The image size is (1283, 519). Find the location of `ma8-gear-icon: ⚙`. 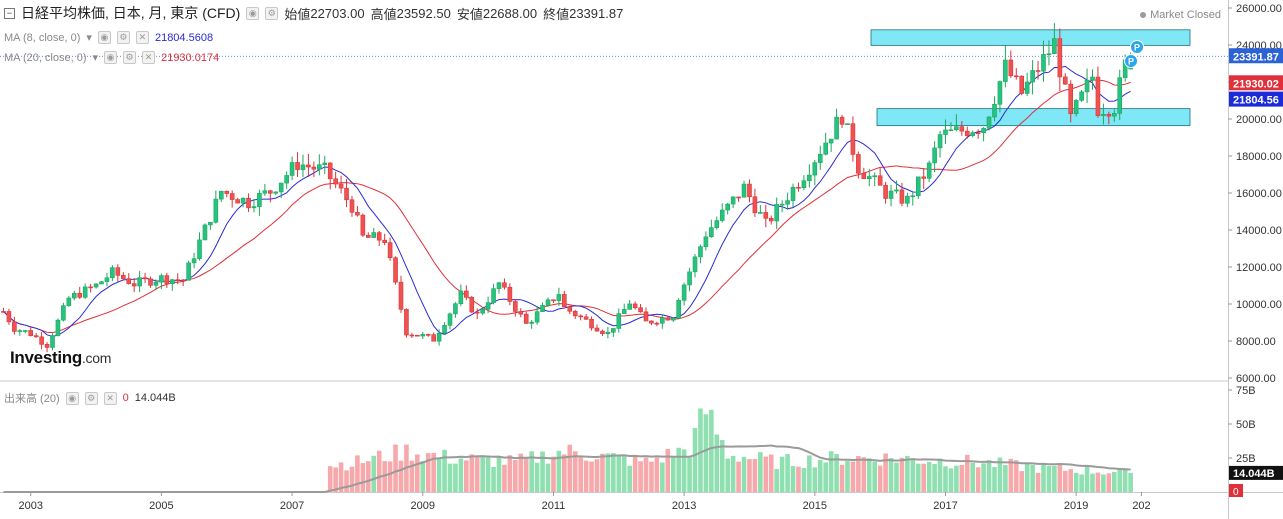

ma8-gear-icon: ⚙ is located at coordinates (123, 37).